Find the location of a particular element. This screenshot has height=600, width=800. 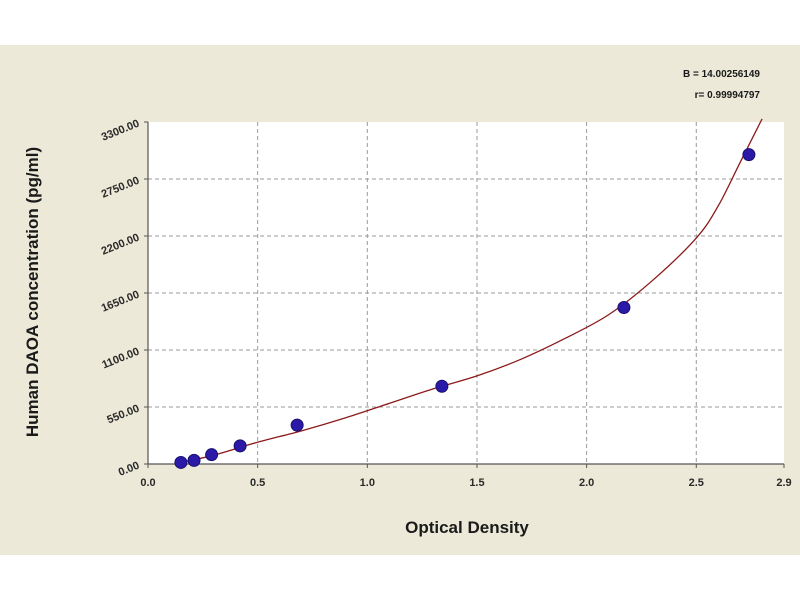

y-tick-label: 1650.00 is located at coordinates (120, 302).